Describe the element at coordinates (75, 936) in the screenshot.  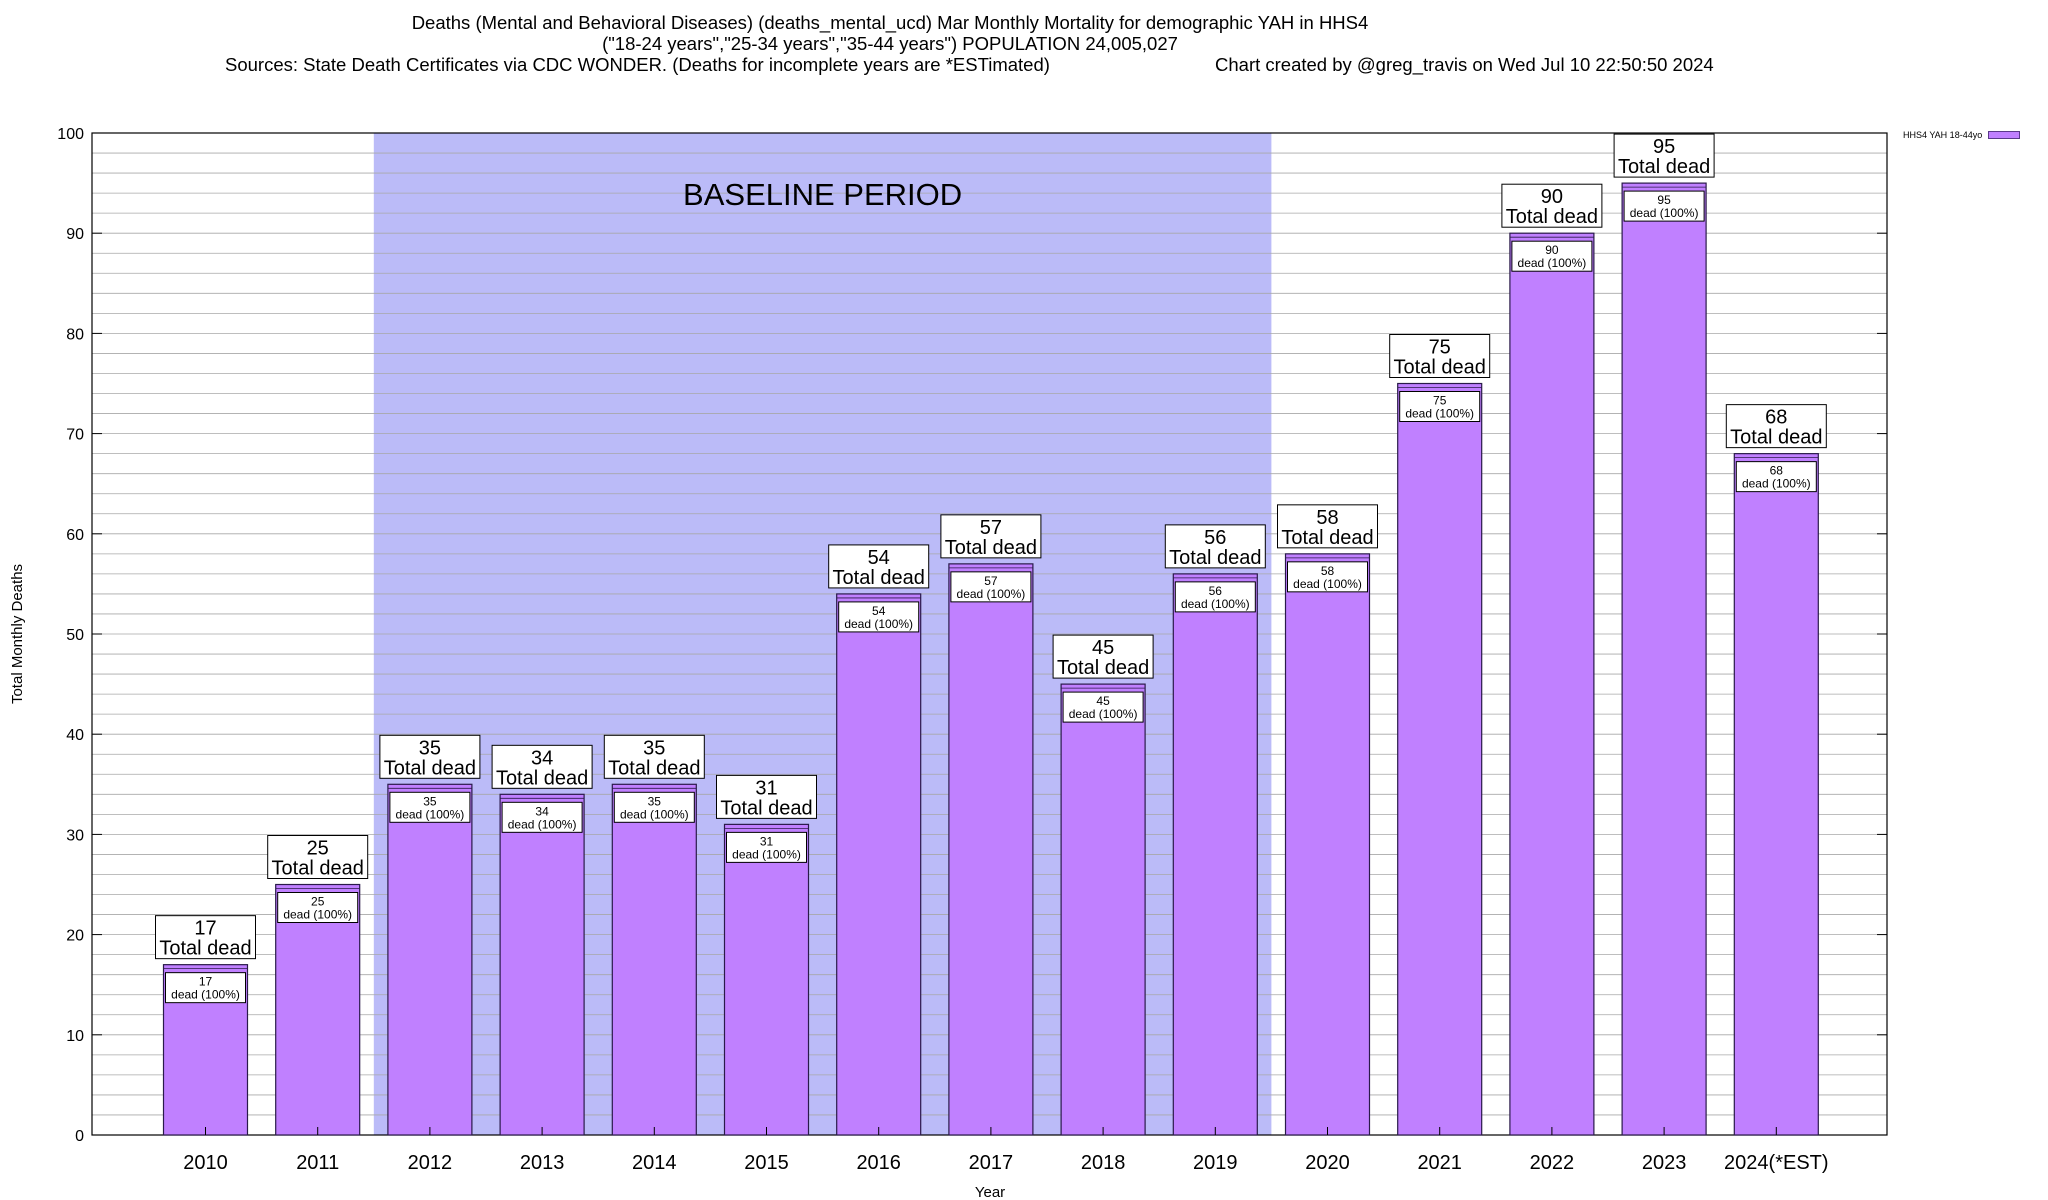
I see `y-tick-label: 20` at that location.